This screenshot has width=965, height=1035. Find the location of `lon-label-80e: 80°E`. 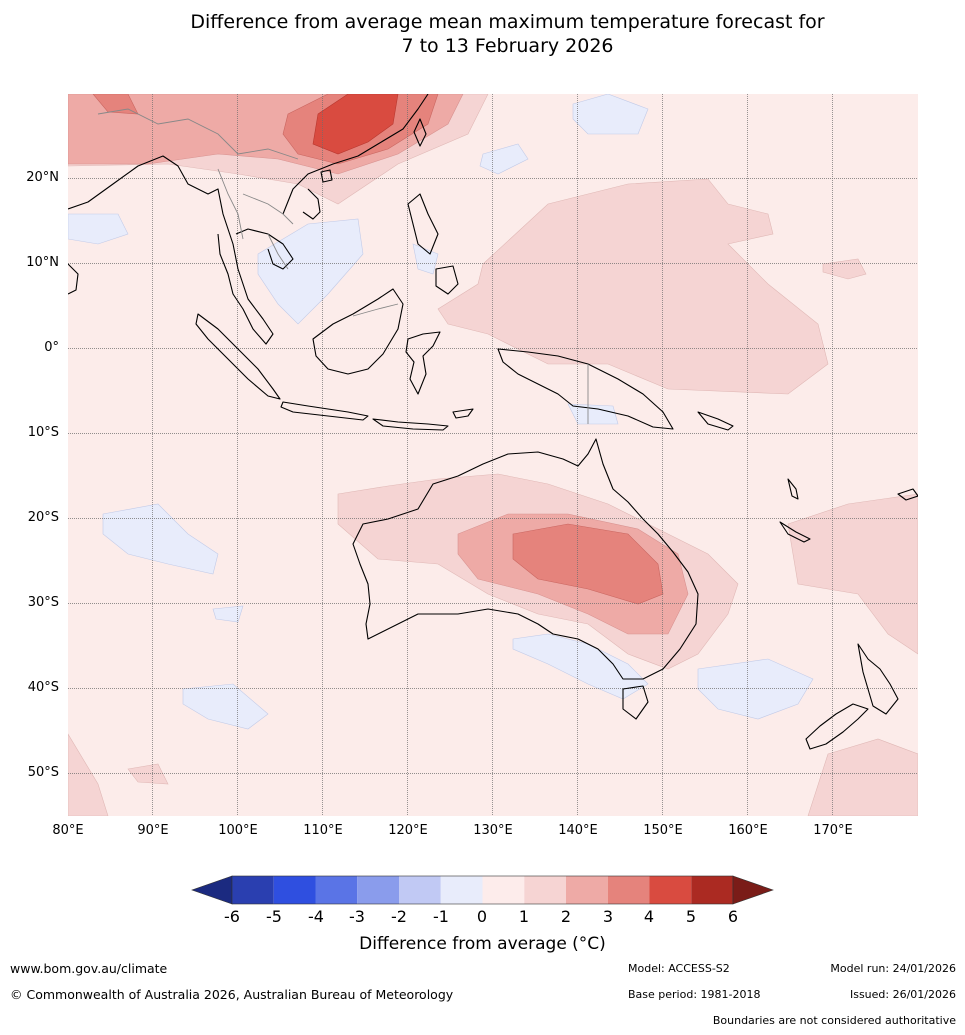

lon-label-80e: 80°E is located at coordinates (68, 830).